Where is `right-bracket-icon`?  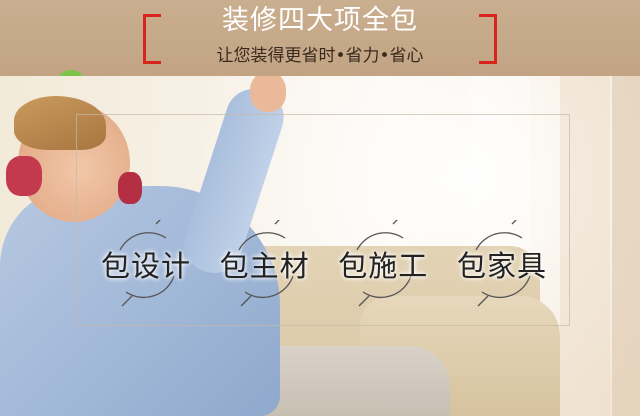
right-bracket-icon is located at coordinates (488, 39).